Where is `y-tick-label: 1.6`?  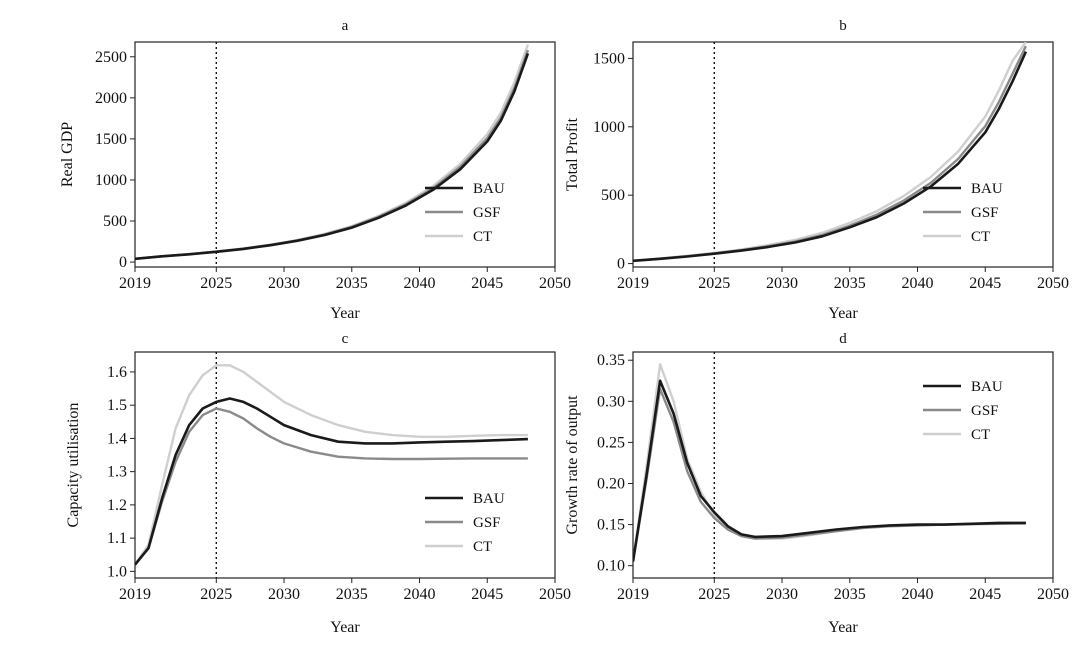
y-tick-label: 1.6 is located at coordinates (117, 372).